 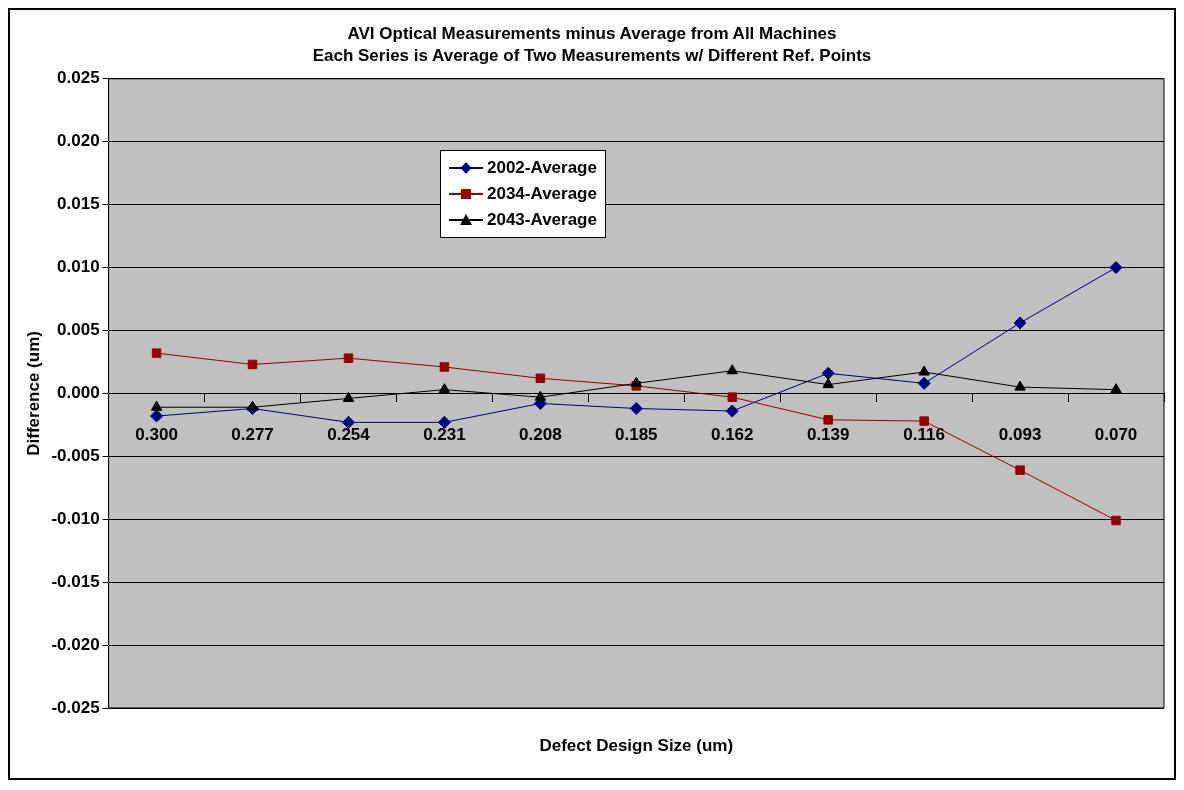 What do you see at coordinates (75, 644) in the screenshot?
I see `y-tick-label: -0.020` at bounding box center [75, 644].